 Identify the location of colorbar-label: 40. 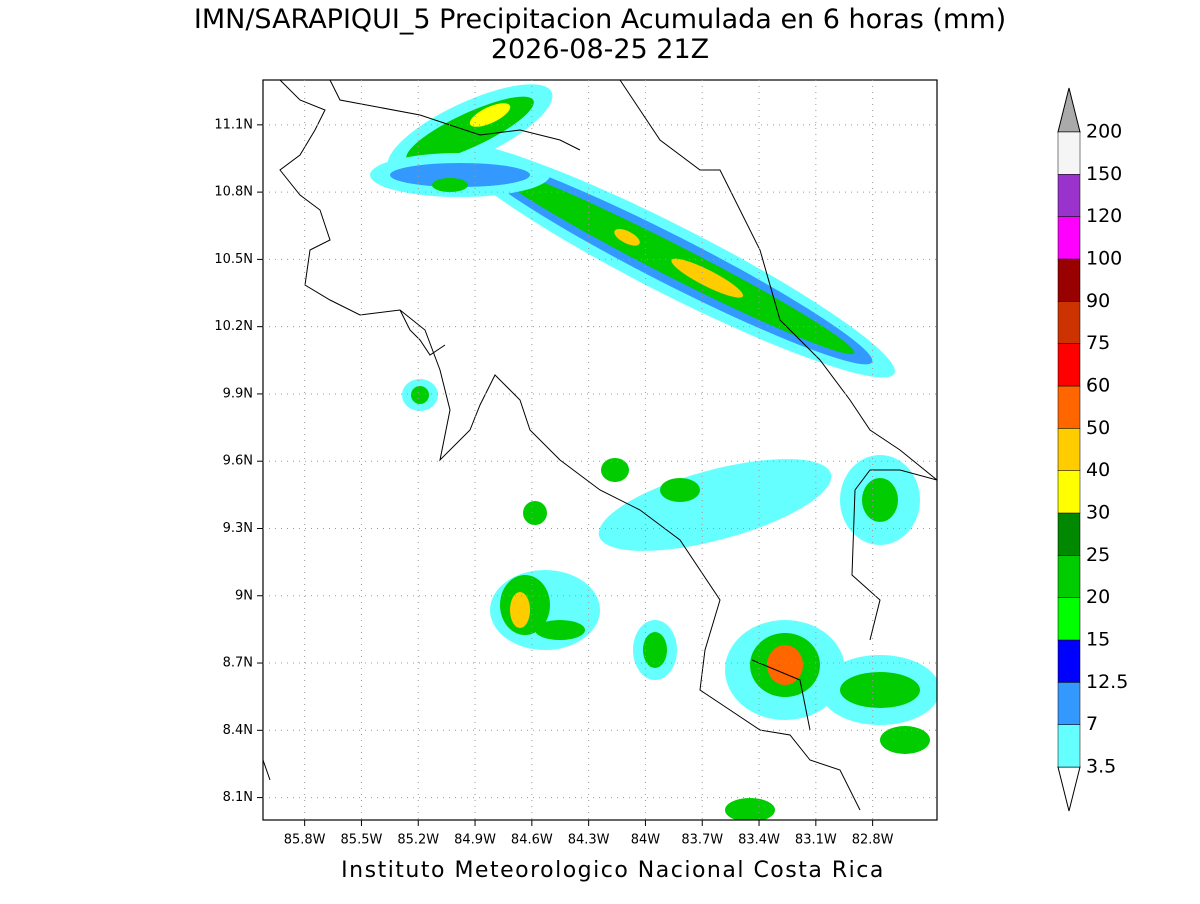
(1098, 470).